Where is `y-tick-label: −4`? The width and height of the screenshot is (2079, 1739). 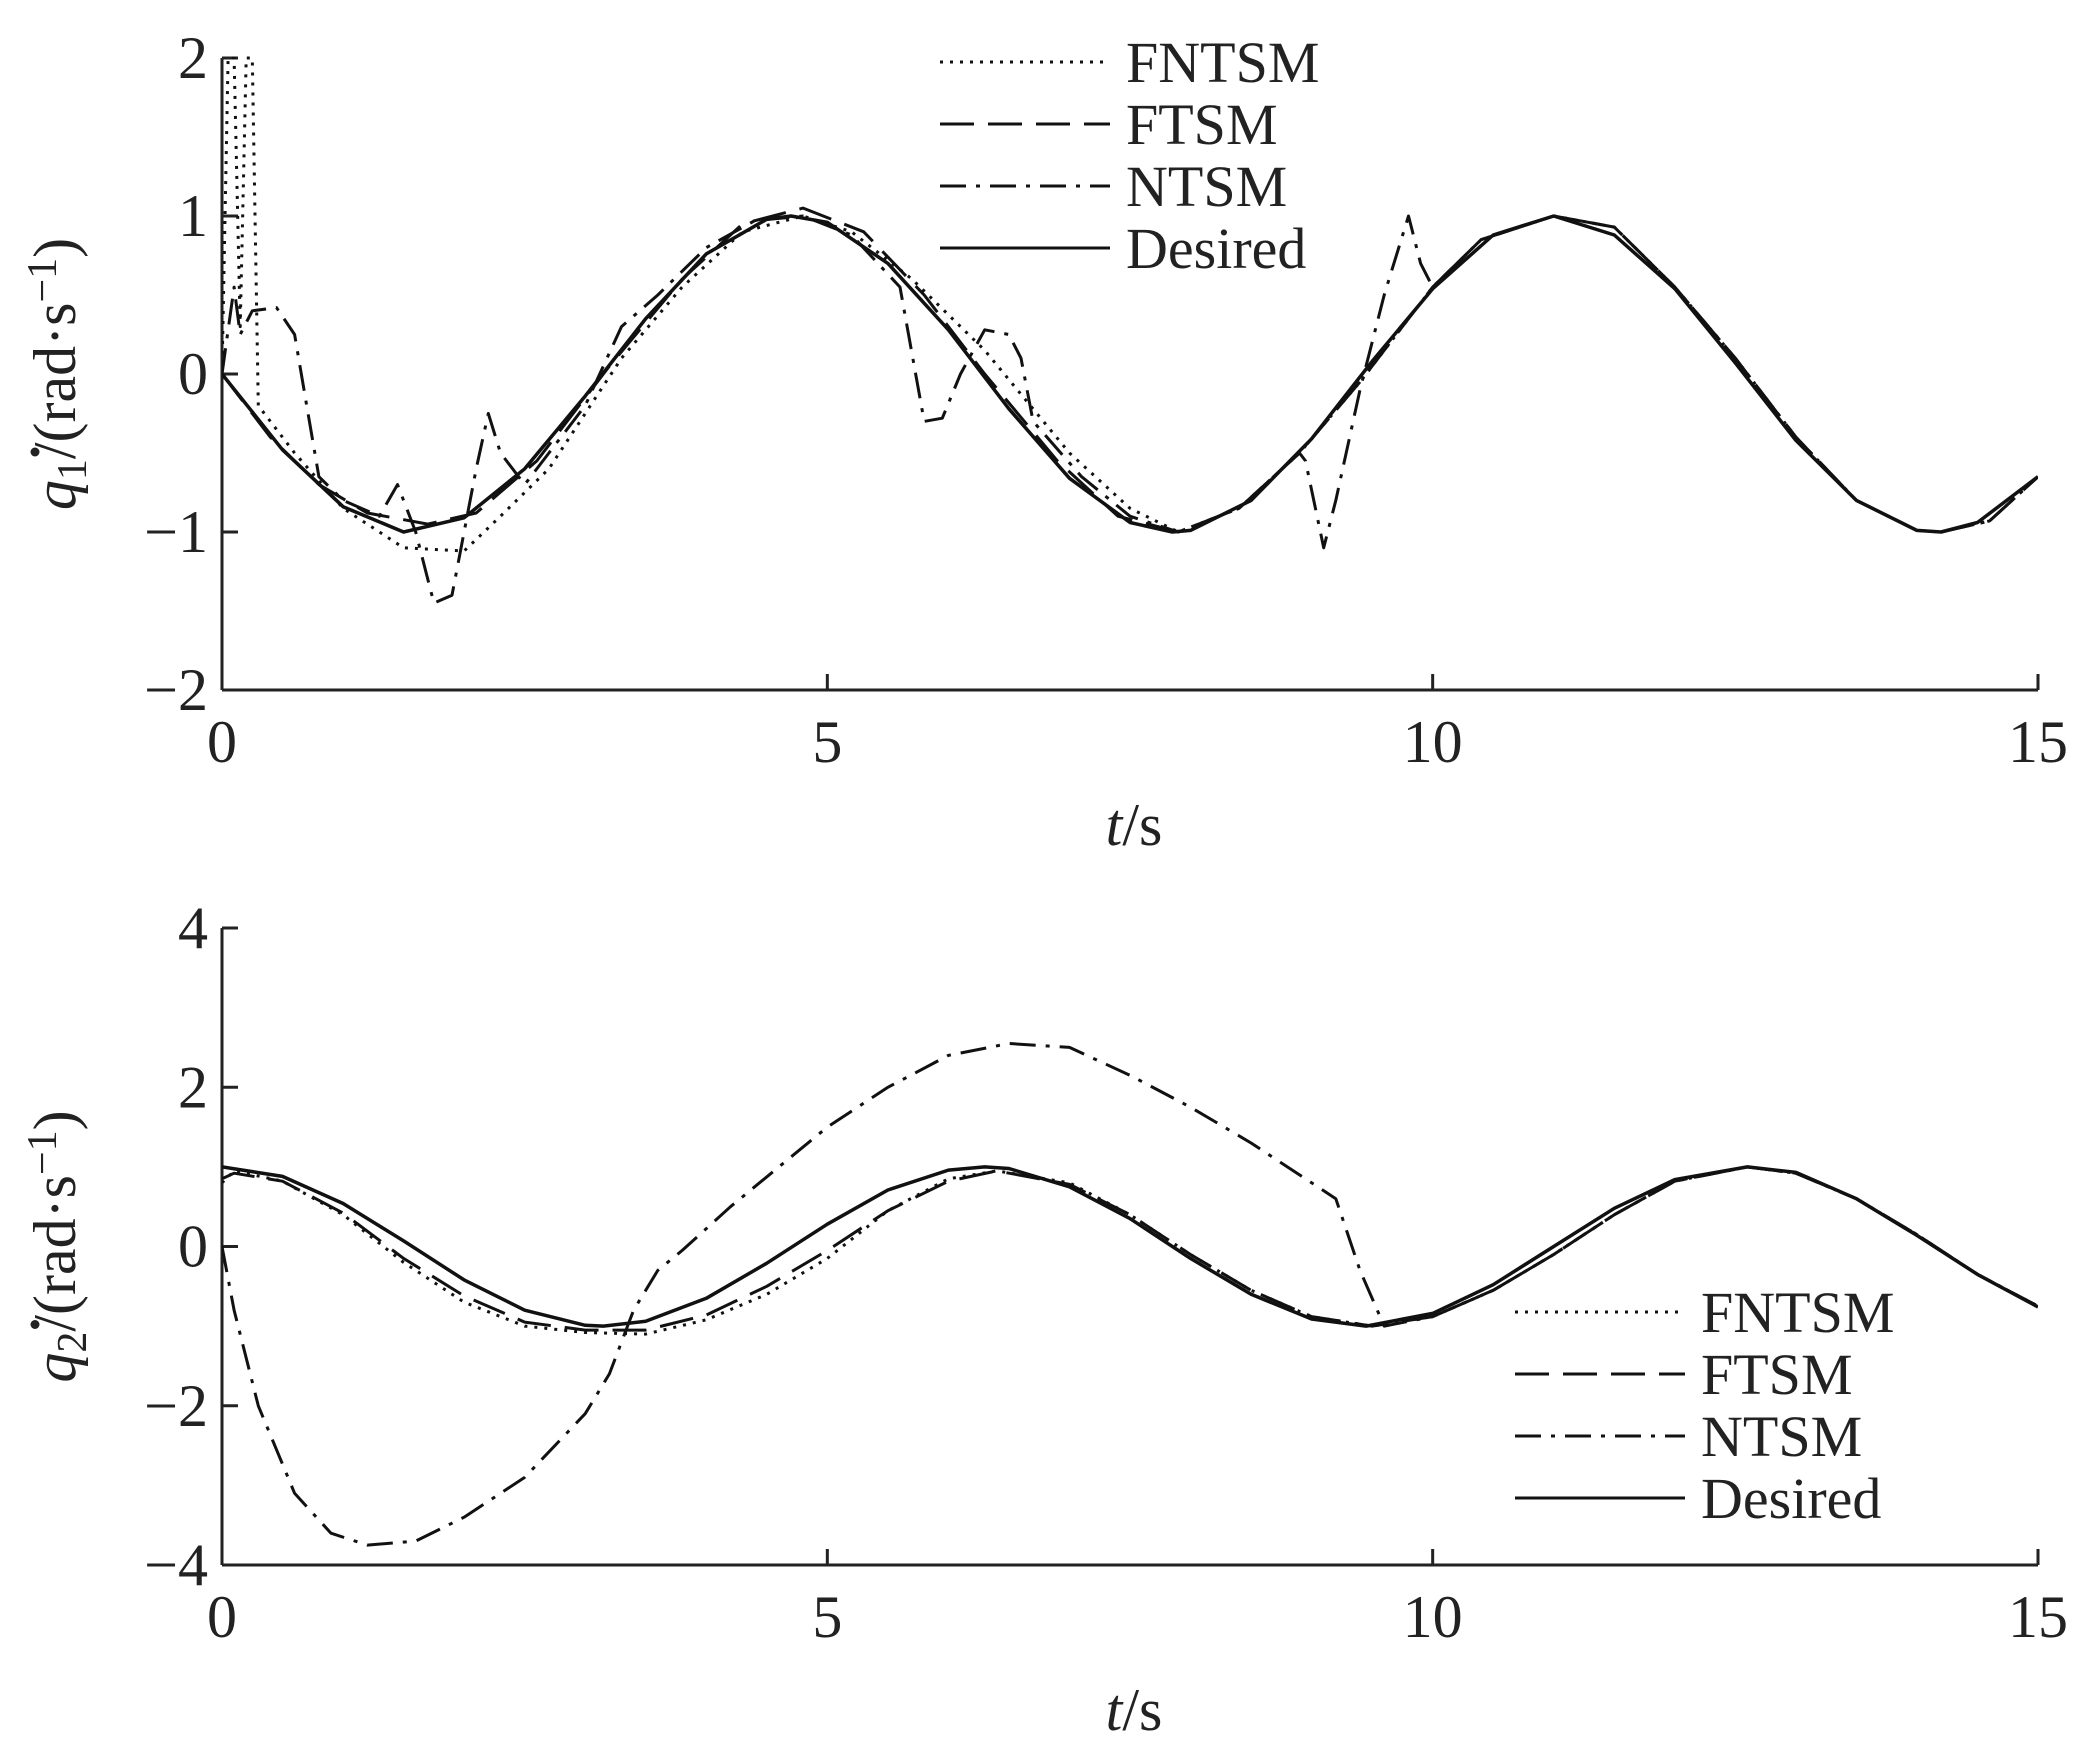
y-tick-label: −4 is located at coordinates (176, 1565).